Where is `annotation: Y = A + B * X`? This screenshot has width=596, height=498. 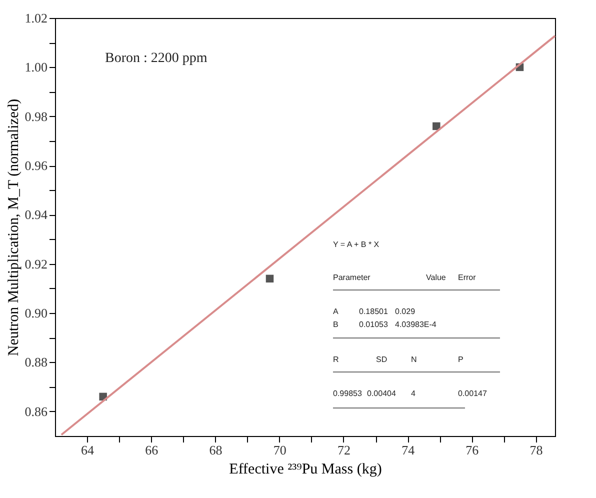 annotation: Y = A + B * X is located at coordinates (356, 244).